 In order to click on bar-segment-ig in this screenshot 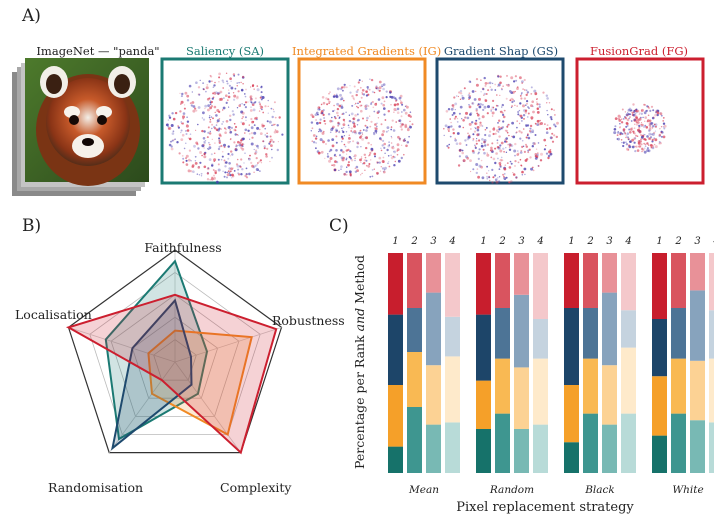, I will do `click(609, 395)`.